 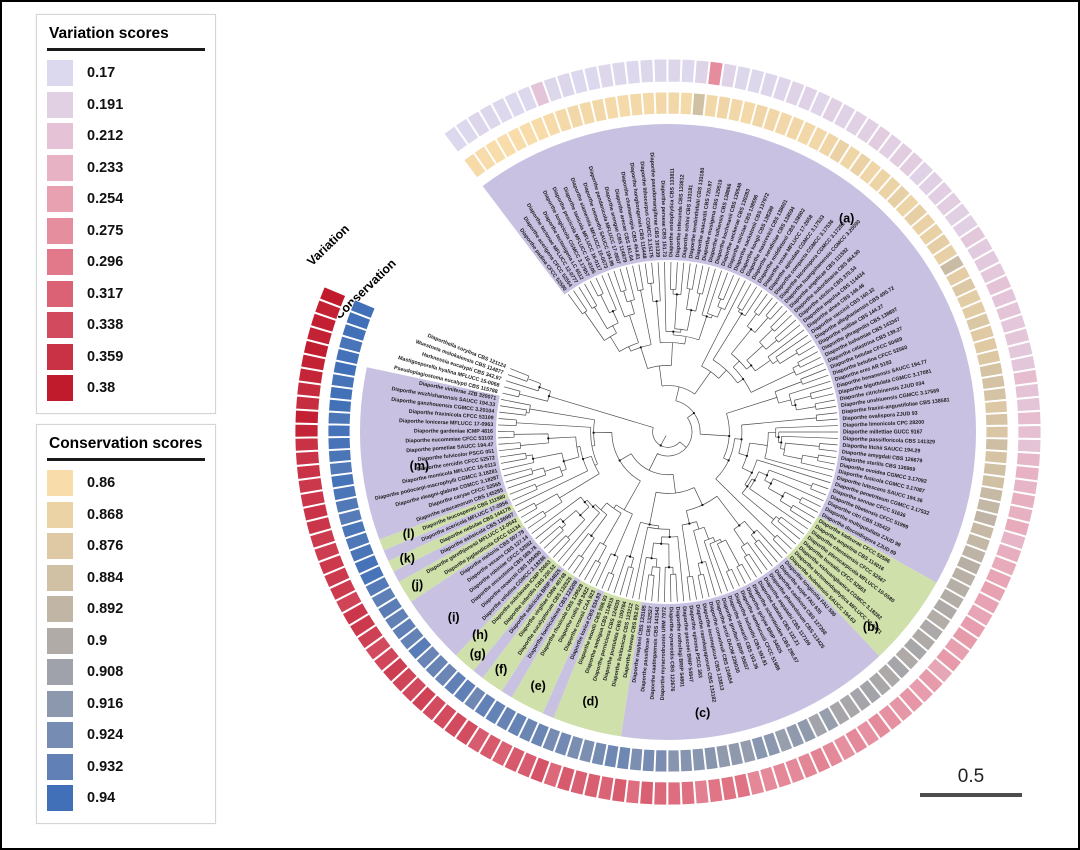 What do you see at coordinates (126, 798) in the screenshot?
I see `legend-entry: 0.94` at bounding box center [126, 798].